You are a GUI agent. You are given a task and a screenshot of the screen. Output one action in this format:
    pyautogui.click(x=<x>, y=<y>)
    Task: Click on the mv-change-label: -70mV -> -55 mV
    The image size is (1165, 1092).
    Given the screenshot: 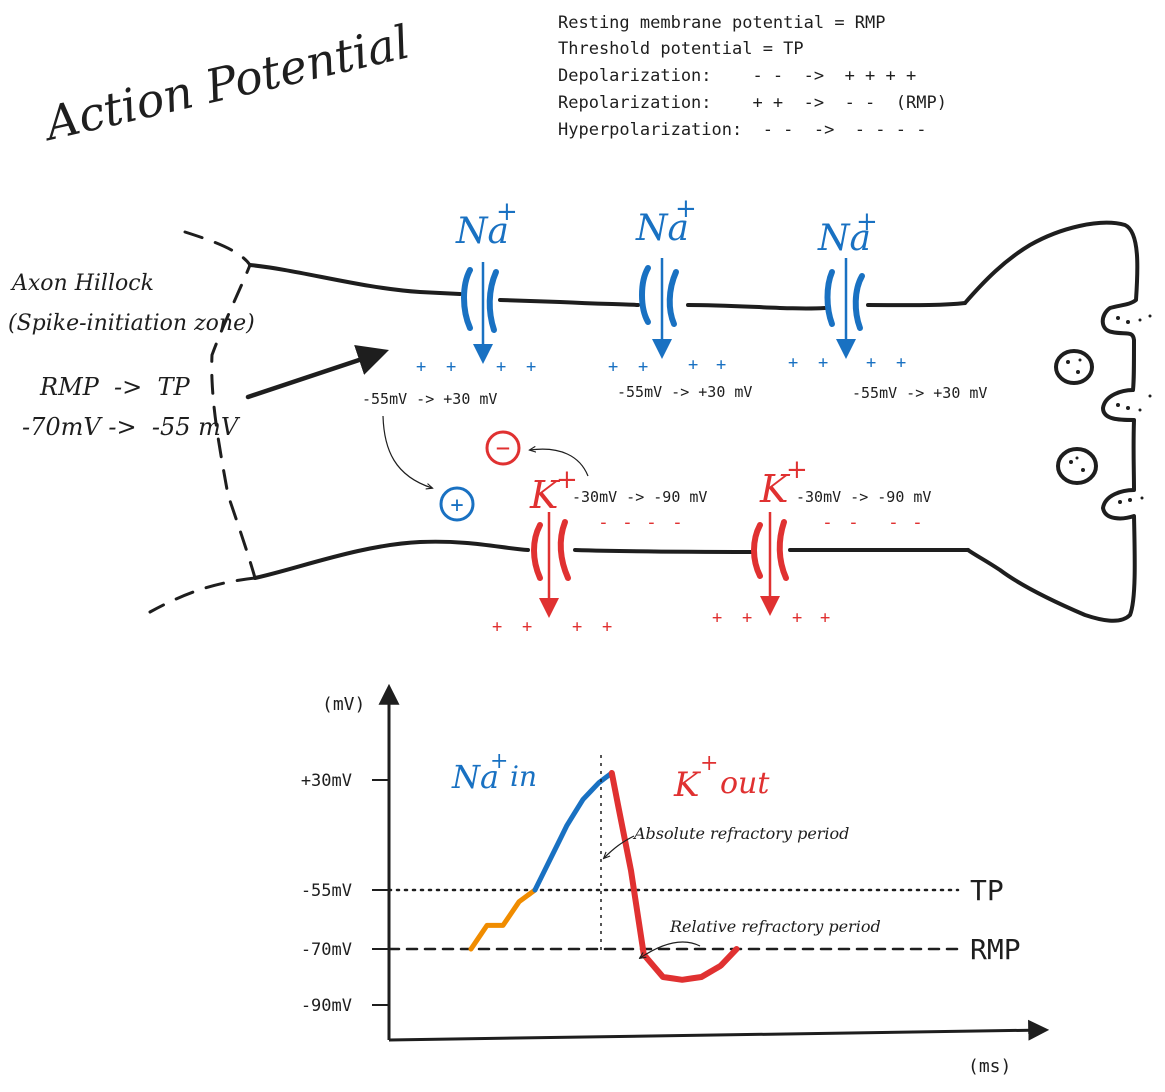 What is the action you would take?
    pyautogui.click(x=131, y=427)
    